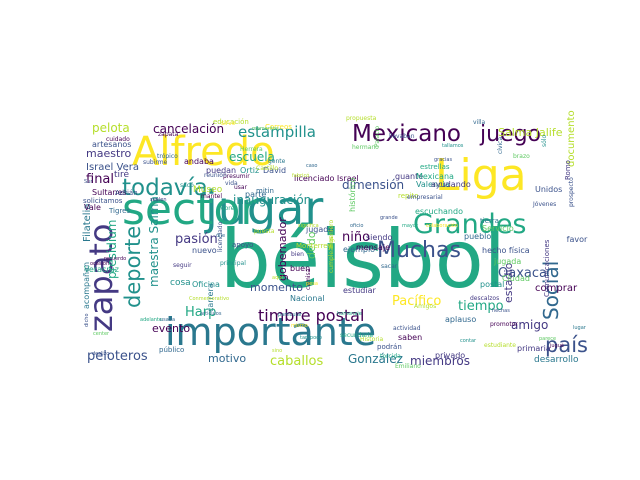 This screenshot has width=640, height=480. I want to click on cloud-word: caballos, so click(297, 361).